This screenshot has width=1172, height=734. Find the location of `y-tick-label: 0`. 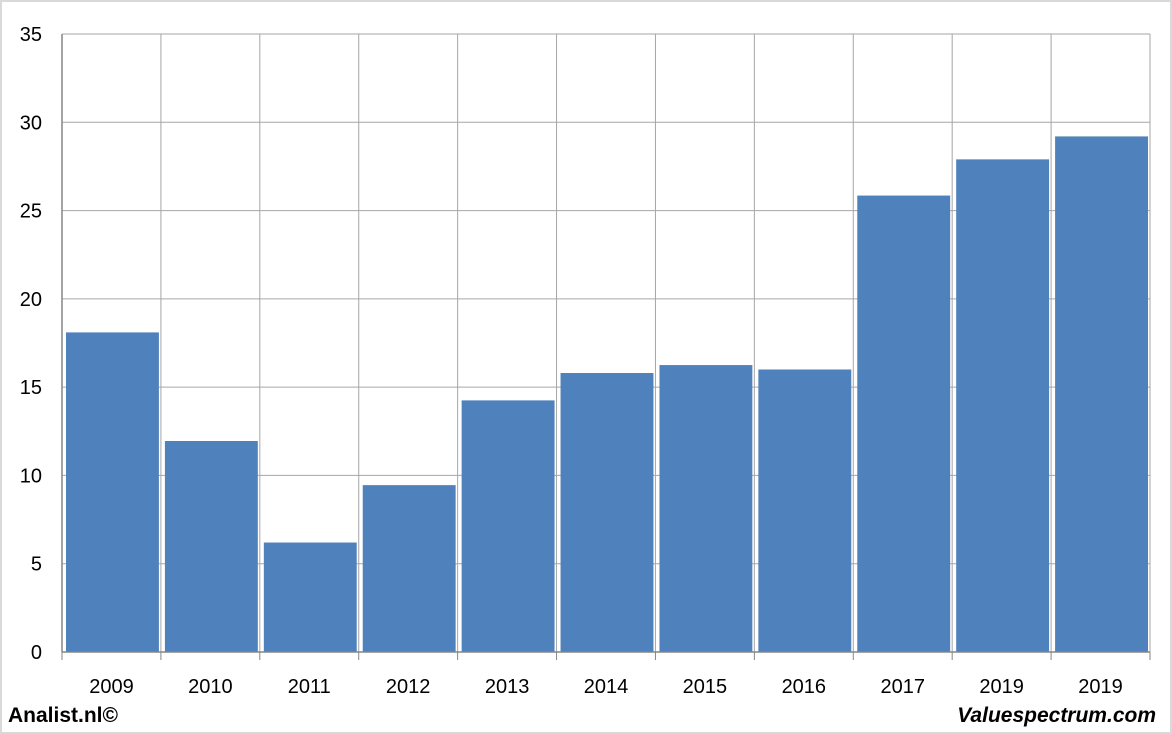

y-tick-label: 0 is located at coordinates (36, 653).